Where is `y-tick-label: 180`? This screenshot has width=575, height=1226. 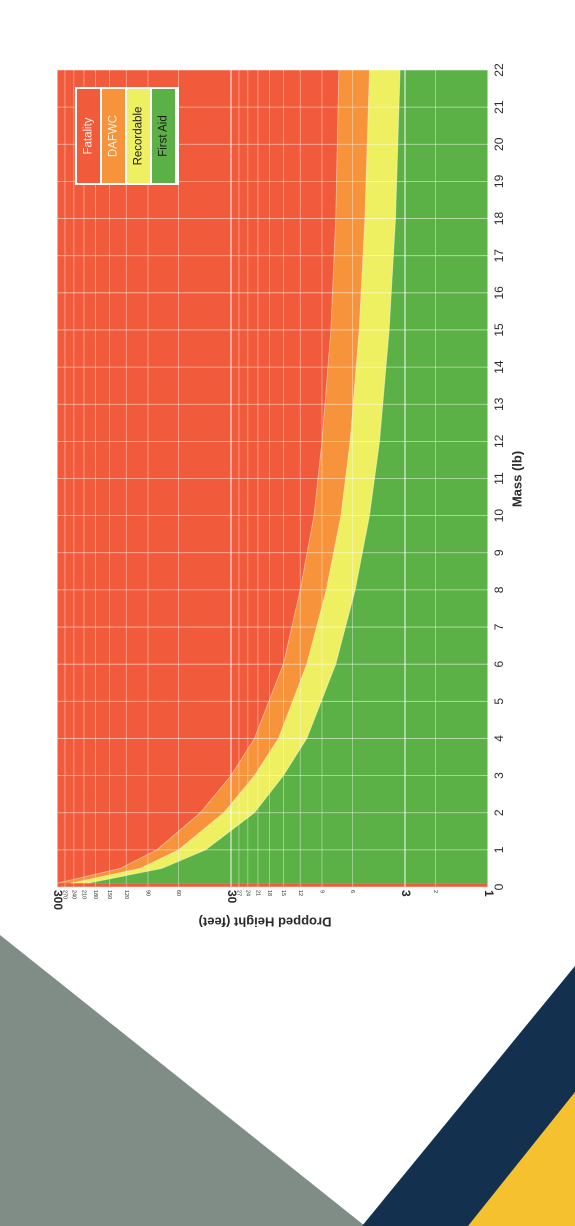 y-tick-label: 180 is located at coordinates (95, 894).